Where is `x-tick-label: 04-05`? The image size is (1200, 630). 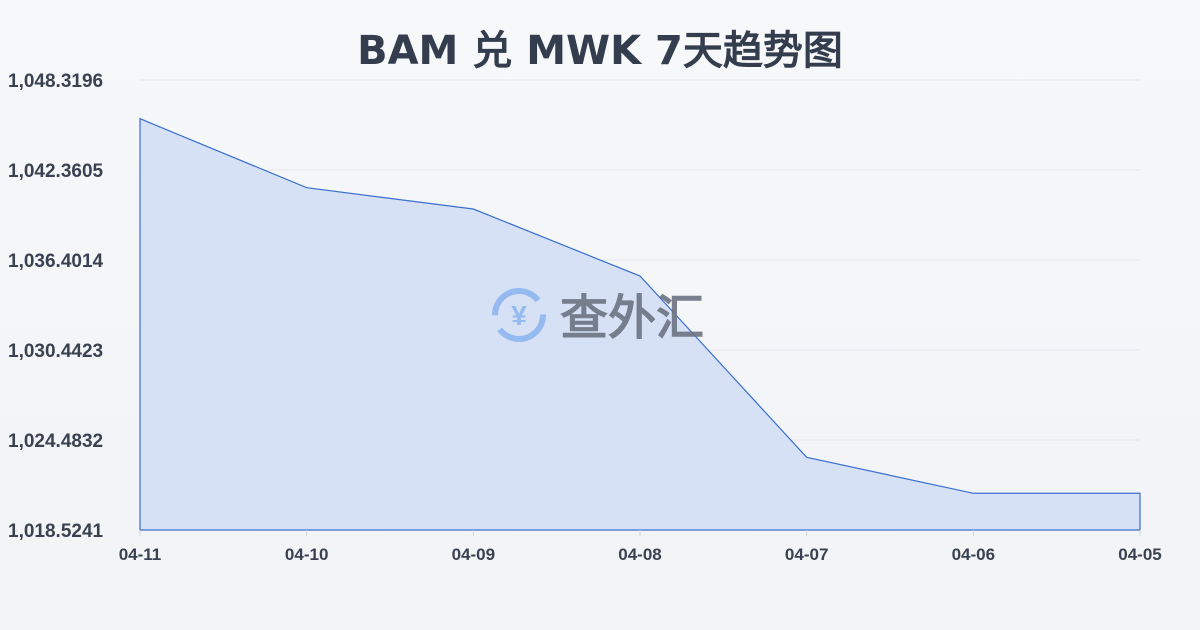 x-tick-label: 04-05 is located at coordinates (1139, 554).